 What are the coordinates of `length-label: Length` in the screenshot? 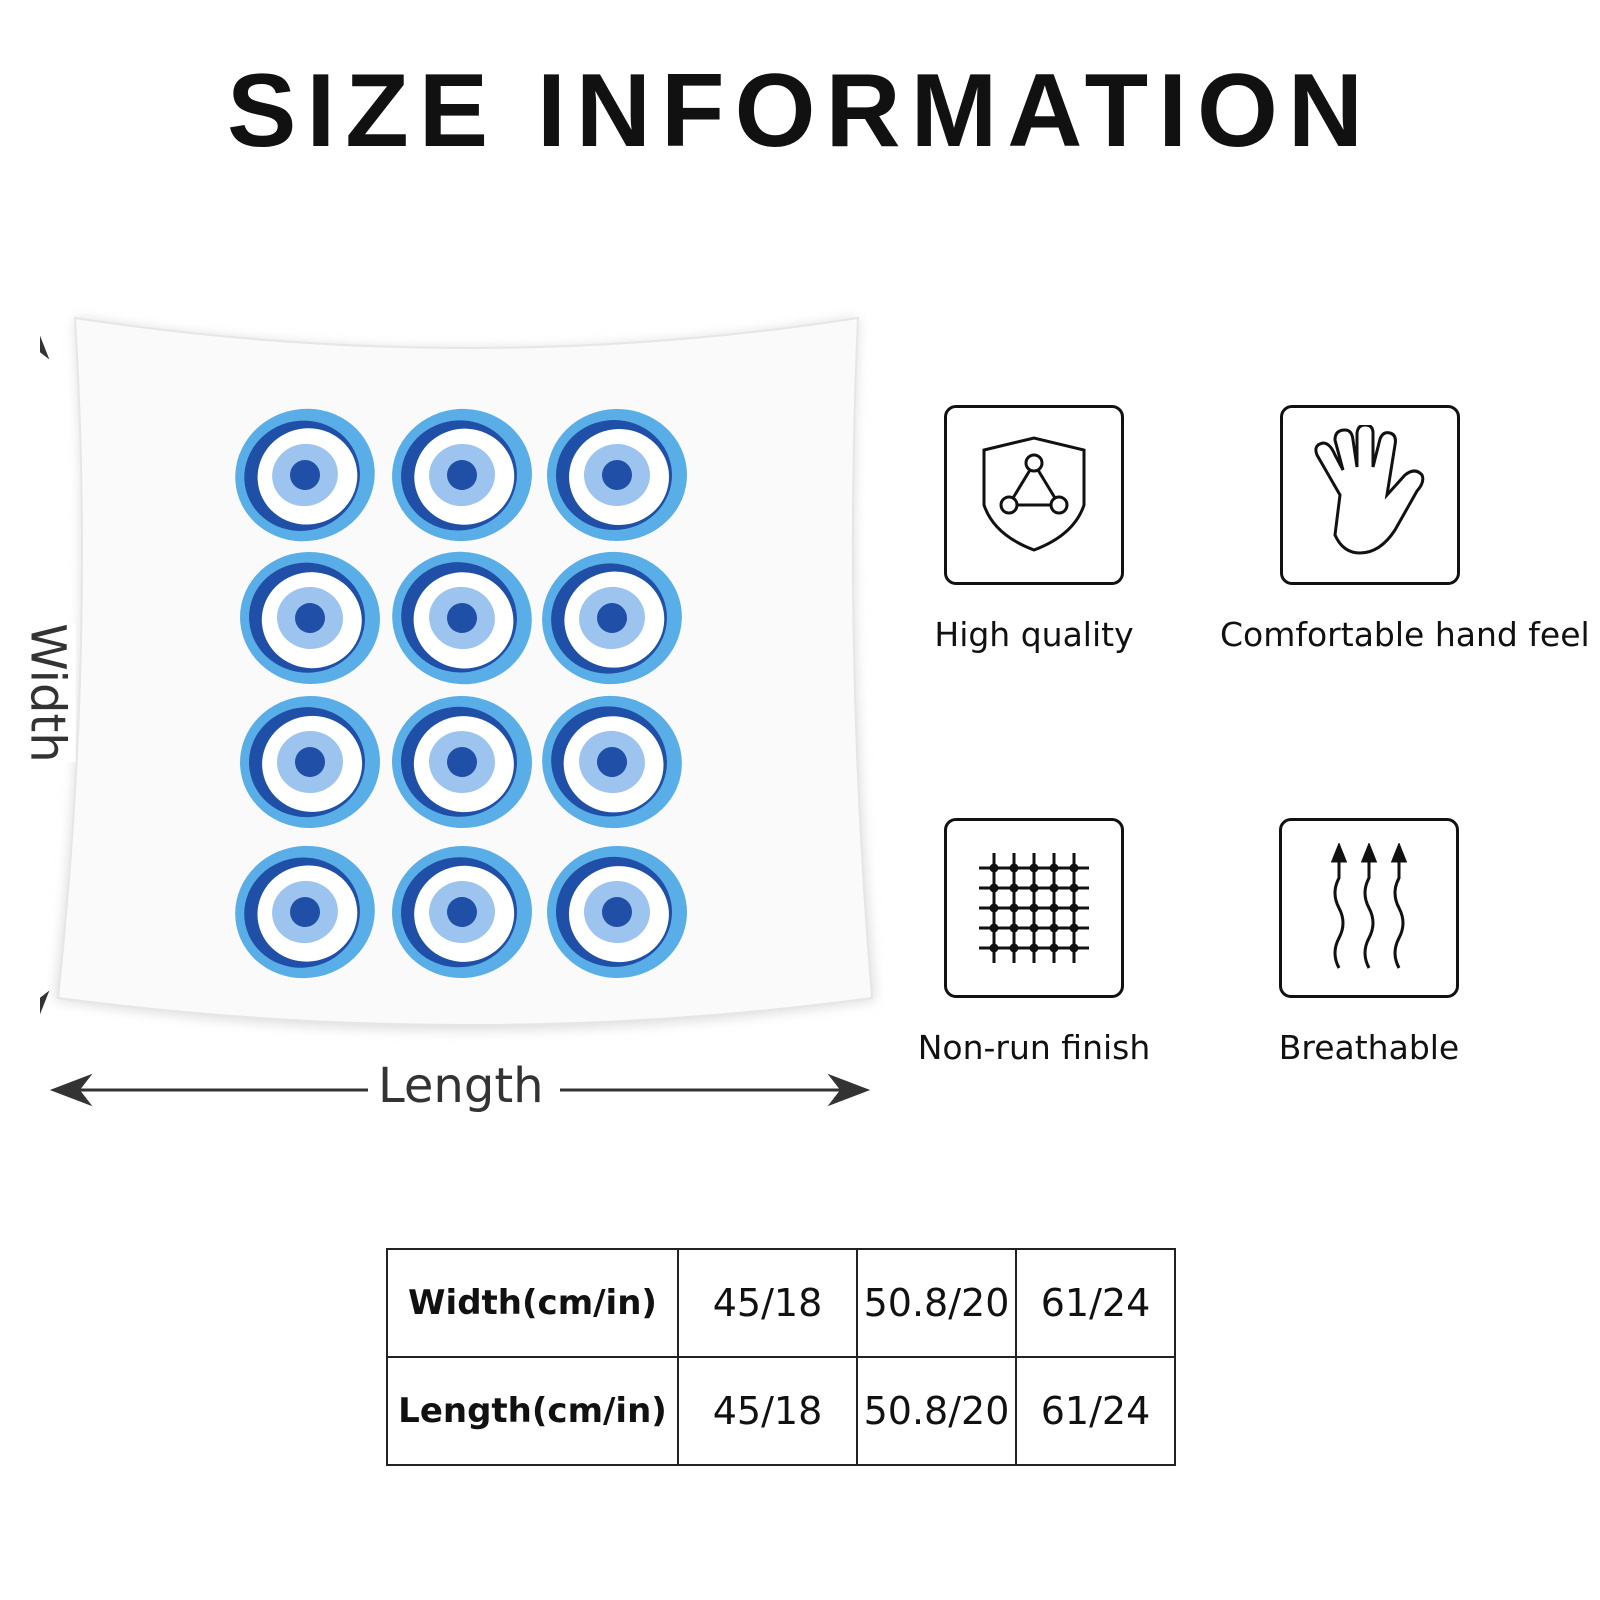 It's located at (461, 1086).